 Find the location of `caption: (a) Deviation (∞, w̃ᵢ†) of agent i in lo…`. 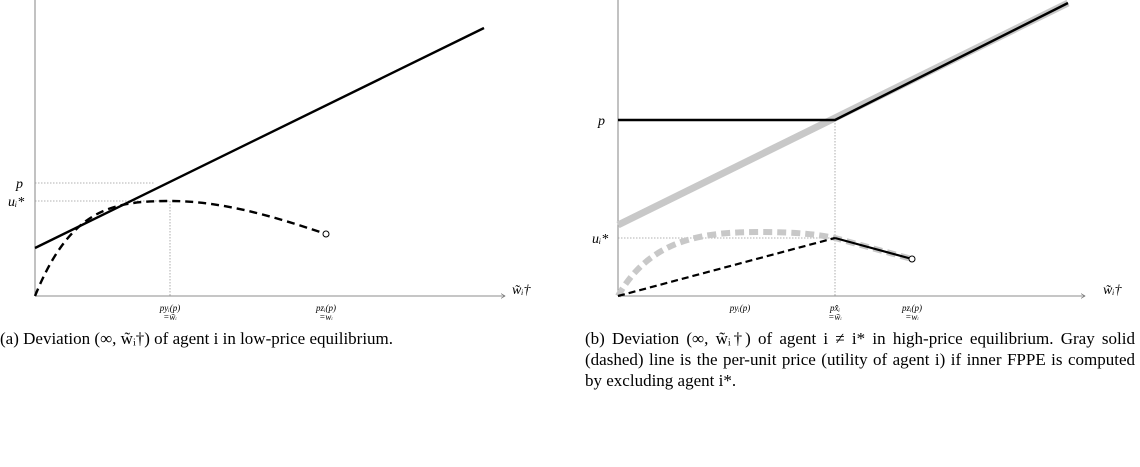

caption: (a) Deviation (∞, w̃ᵢ†) of agent i in lo… is located at coordinates (197, 338).